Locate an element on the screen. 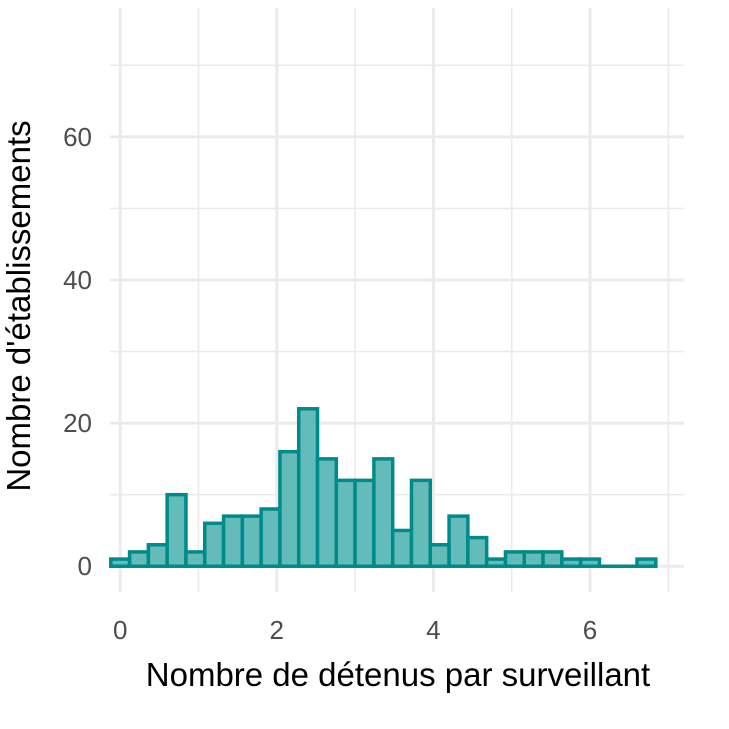  x-tick-label: 6 is located at coordinates (590, 630).